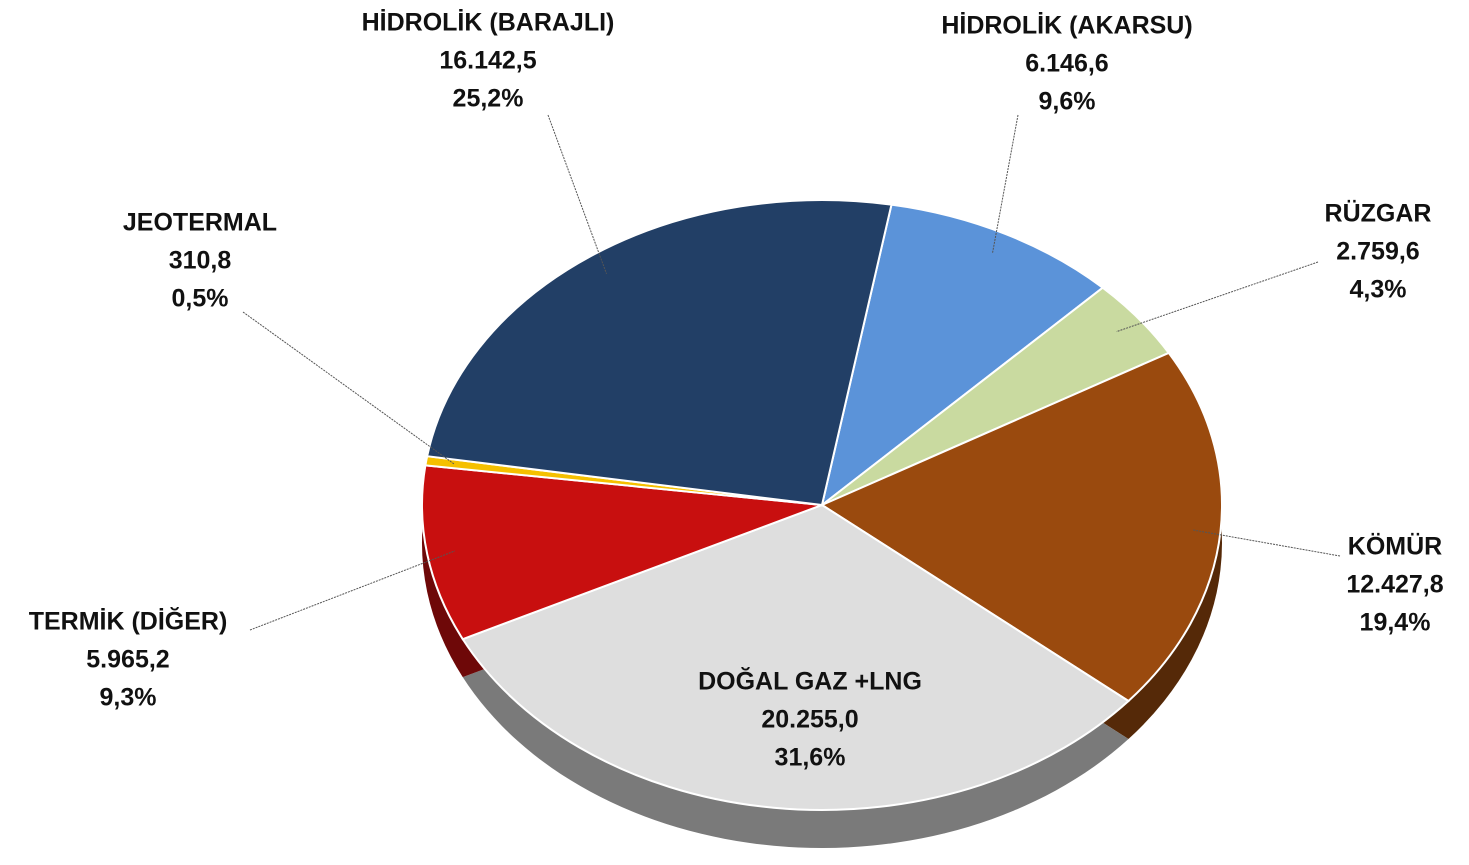 This screenshot has width=1469, height=865. Describe the element at coordinates (1377, 252) in the screenshot. I see `value-label: 2.759,6` at that location.